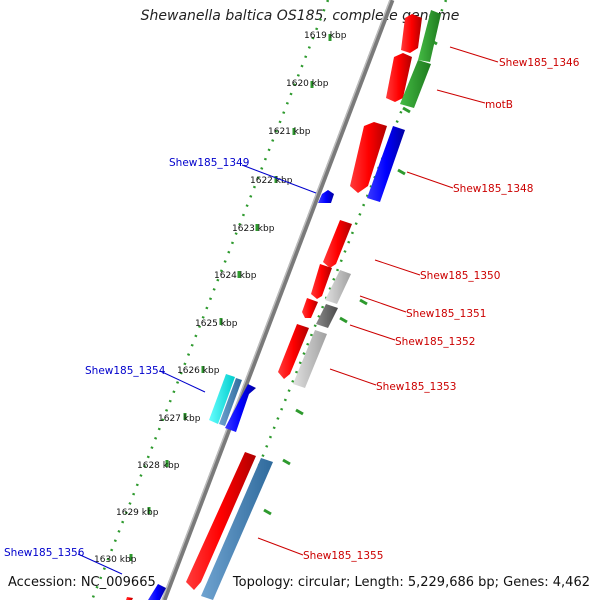  Describe the element at coordinates (125, 371) in the screenshot. I see `gene-label-shew185-1354: Shew185_1354` at that location.